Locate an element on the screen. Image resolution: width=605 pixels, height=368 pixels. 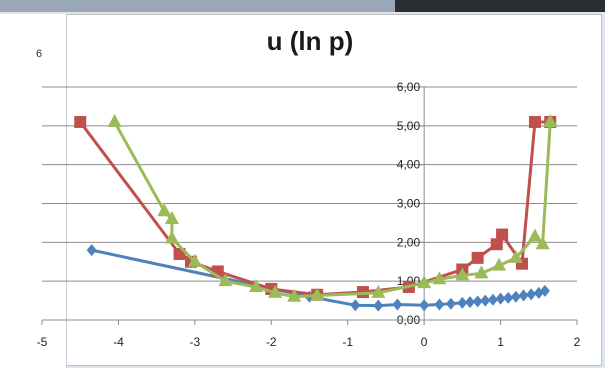
y-tick-label: 4,00 is located at coordinates (409, 165).